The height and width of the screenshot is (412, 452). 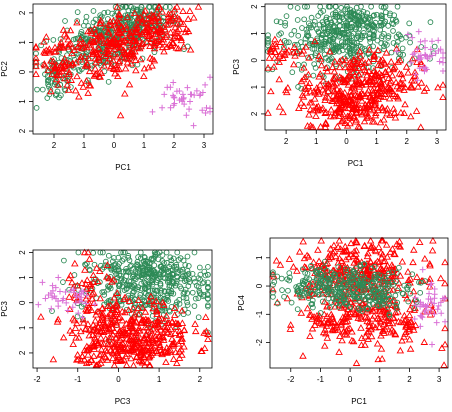 What do you see at coordinates (204, 145) in the screenshot?
I see `x-tick-label: 3` at bounding box center [204, 145].